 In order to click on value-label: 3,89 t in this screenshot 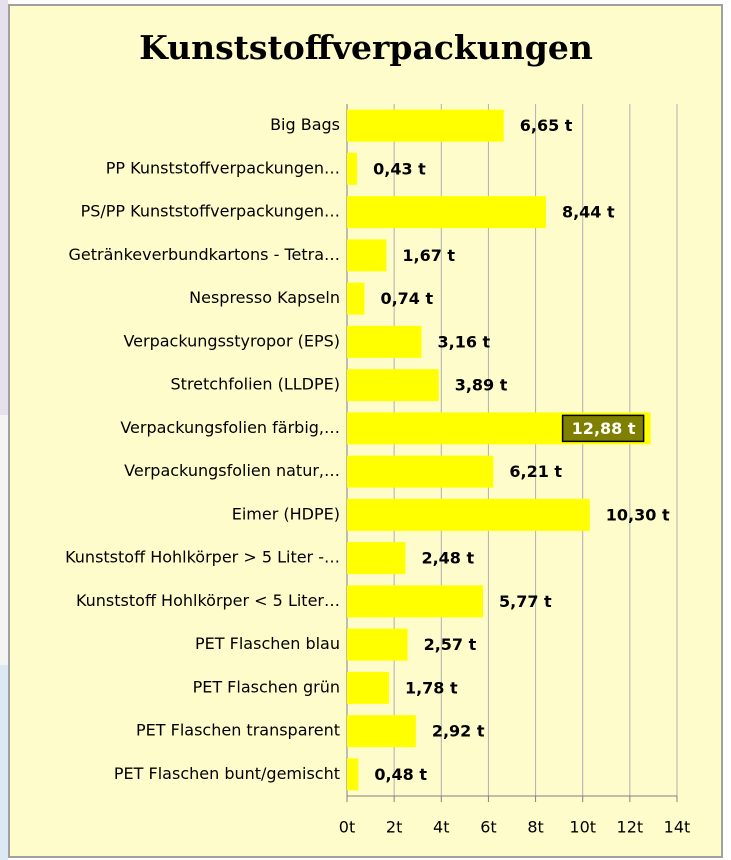, I will do `click(481, 385)`.